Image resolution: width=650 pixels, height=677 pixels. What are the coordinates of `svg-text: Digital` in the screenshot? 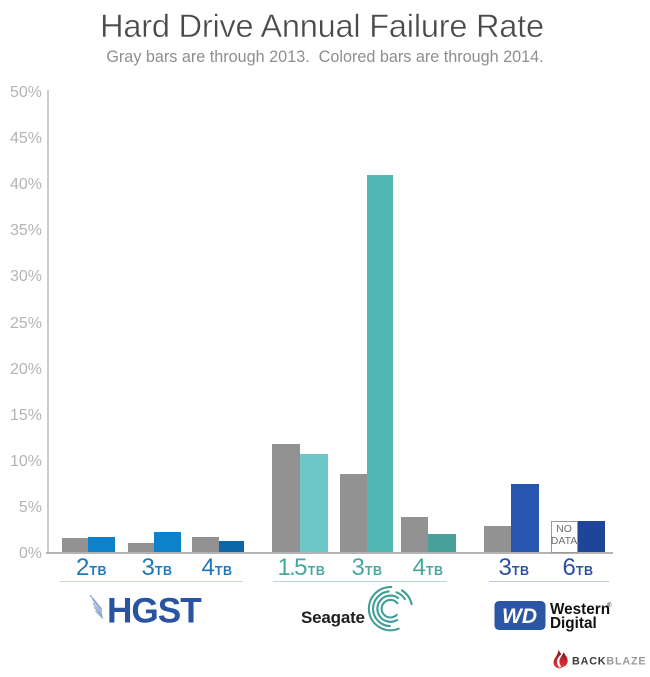 It's located at (573, 623).